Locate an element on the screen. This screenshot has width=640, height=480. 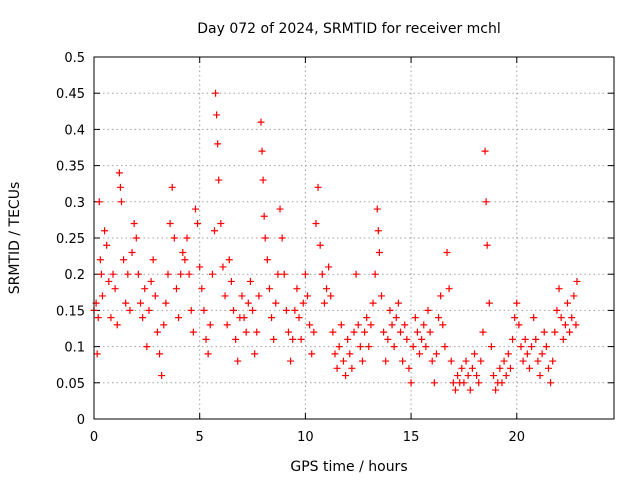
x-tick-label: 15 is located at coordinates (411, 437).